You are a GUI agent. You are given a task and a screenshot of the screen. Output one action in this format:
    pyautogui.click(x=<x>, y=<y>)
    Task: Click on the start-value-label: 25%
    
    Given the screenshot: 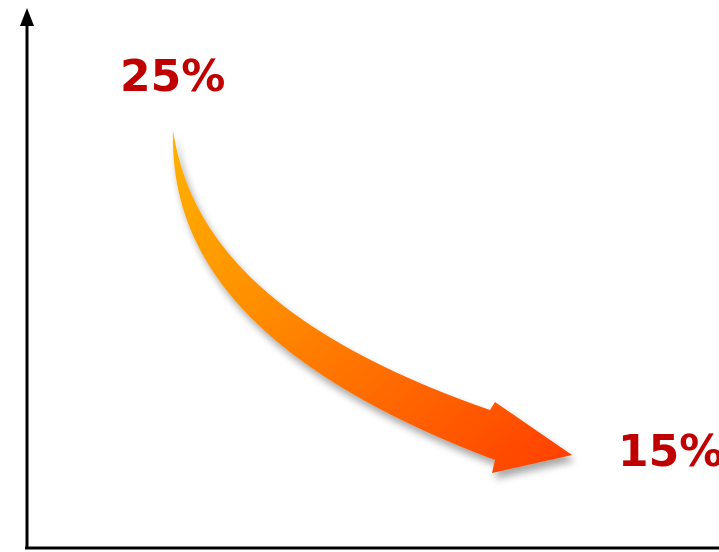 What is the action you would take?
    pyautogui.click(x=172, y=76)
    